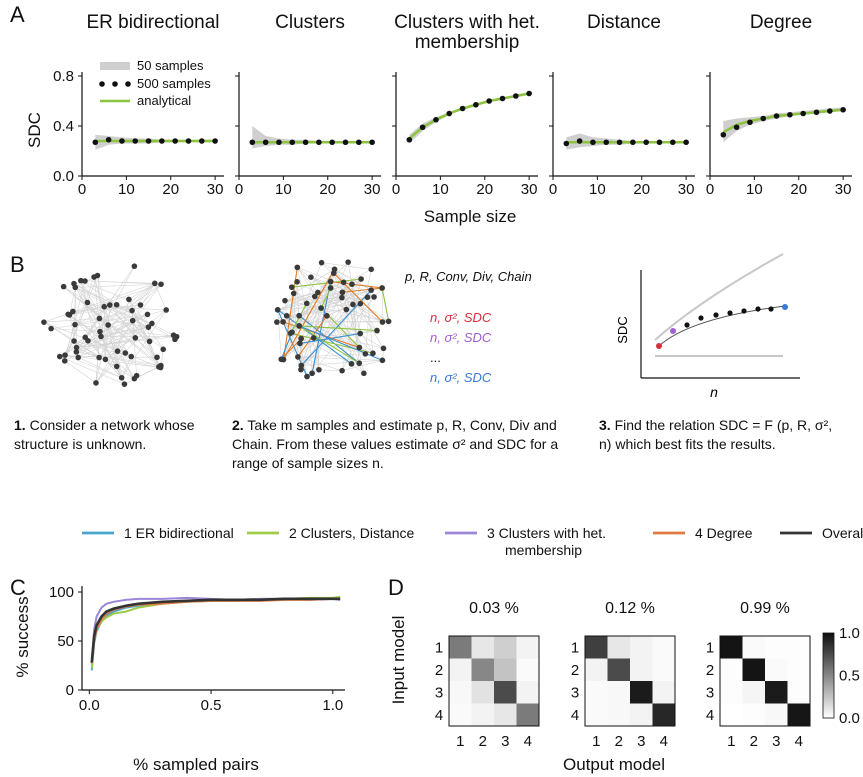  I want to click on d-row-label-1-0: 1, so click(575, 647).